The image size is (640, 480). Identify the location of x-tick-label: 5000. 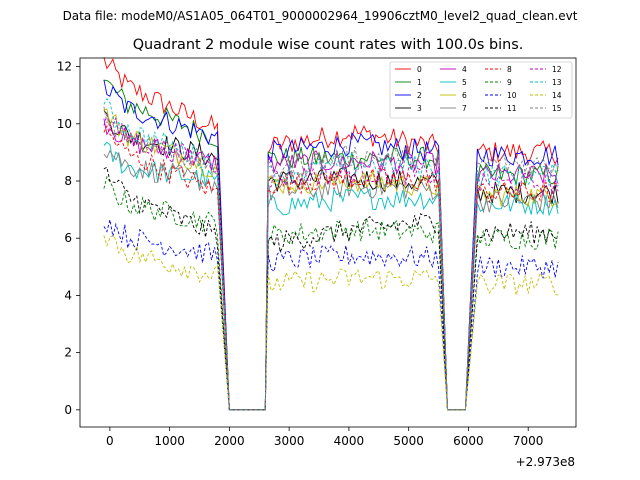
(408, 441).